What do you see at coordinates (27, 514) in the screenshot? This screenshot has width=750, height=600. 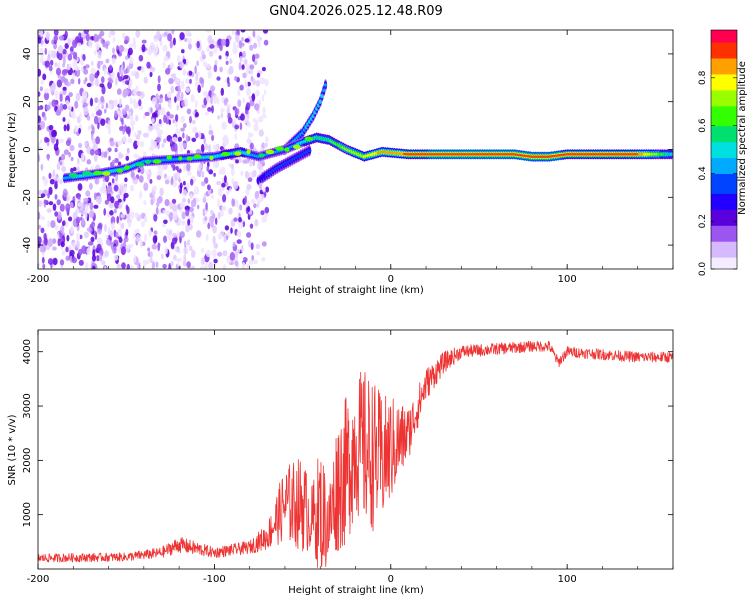 I see `snr-ytick-label: 1000` at bounding box center [27, 514].